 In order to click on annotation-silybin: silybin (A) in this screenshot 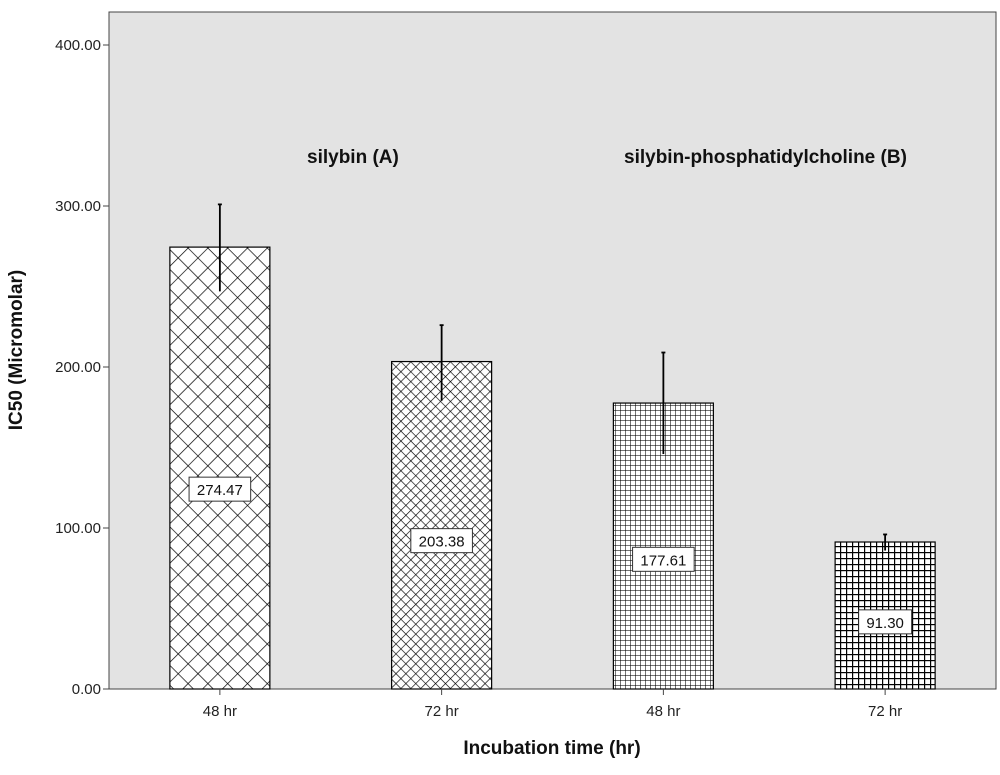, I will do `click(353, 157)`.